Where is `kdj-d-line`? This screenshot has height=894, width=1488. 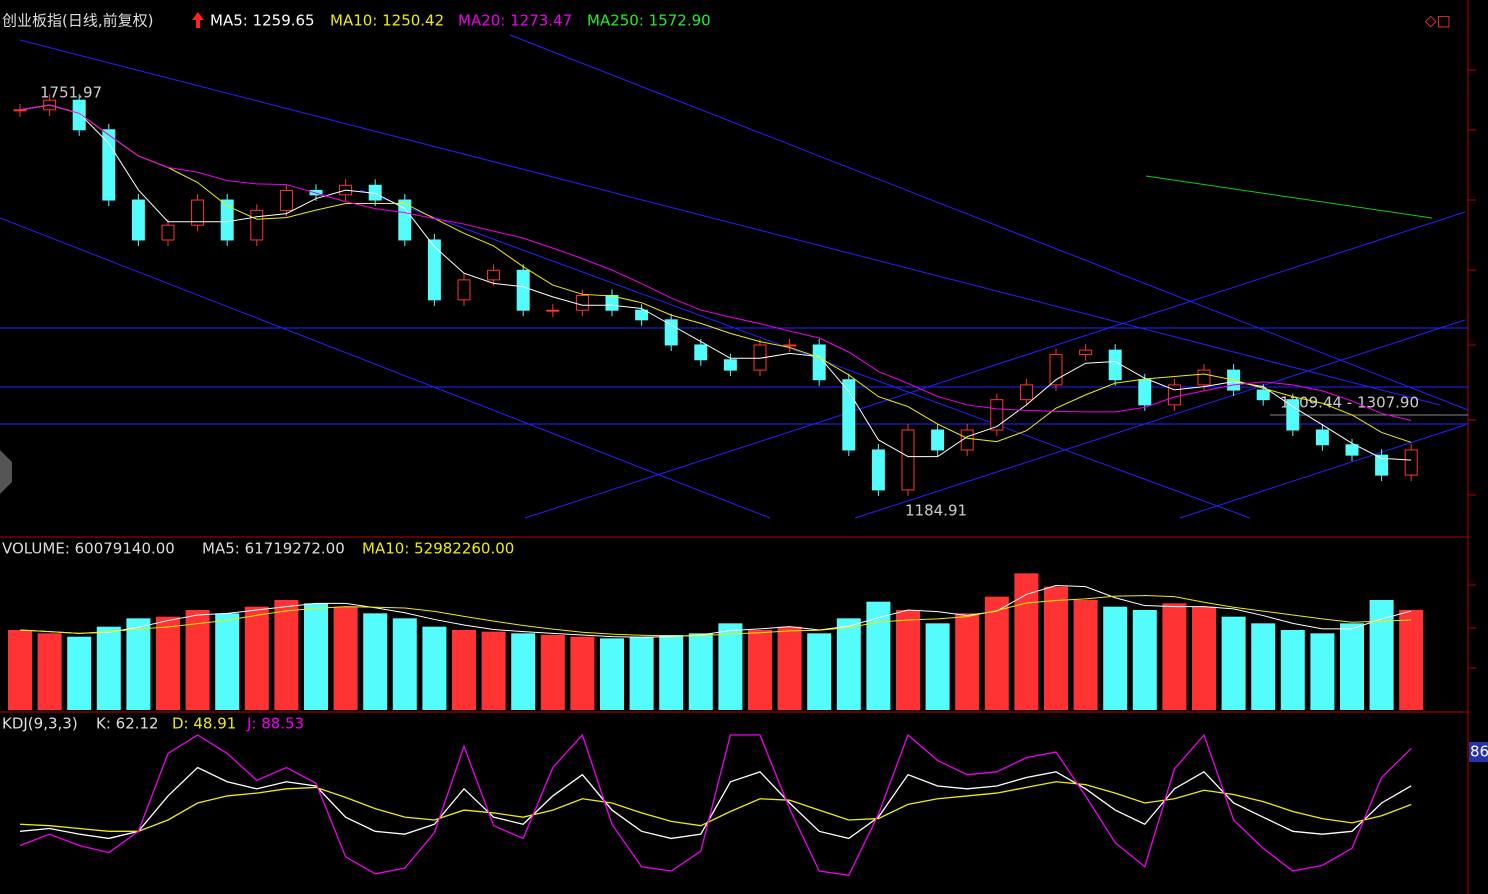
kdj-d-line is located at coordinates (715, 806).